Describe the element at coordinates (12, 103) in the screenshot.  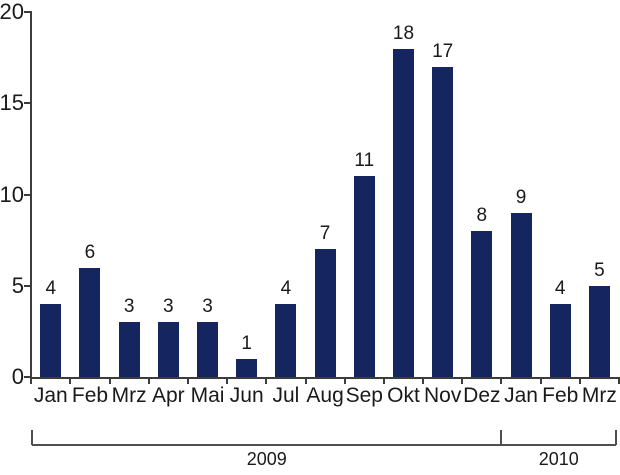
I see `y-axis-tick-label: 15` at that location.